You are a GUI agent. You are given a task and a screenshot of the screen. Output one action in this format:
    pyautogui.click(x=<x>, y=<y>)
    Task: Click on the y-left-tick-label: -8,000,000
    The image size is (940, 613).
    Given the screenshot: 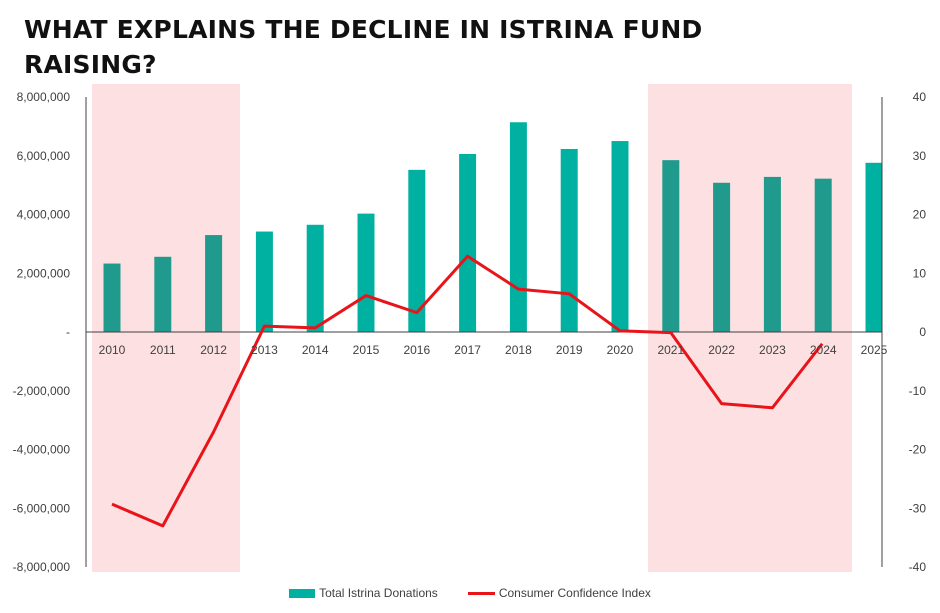 What is the action you would take?
    pyautogui.click(x=42, y=567)
    